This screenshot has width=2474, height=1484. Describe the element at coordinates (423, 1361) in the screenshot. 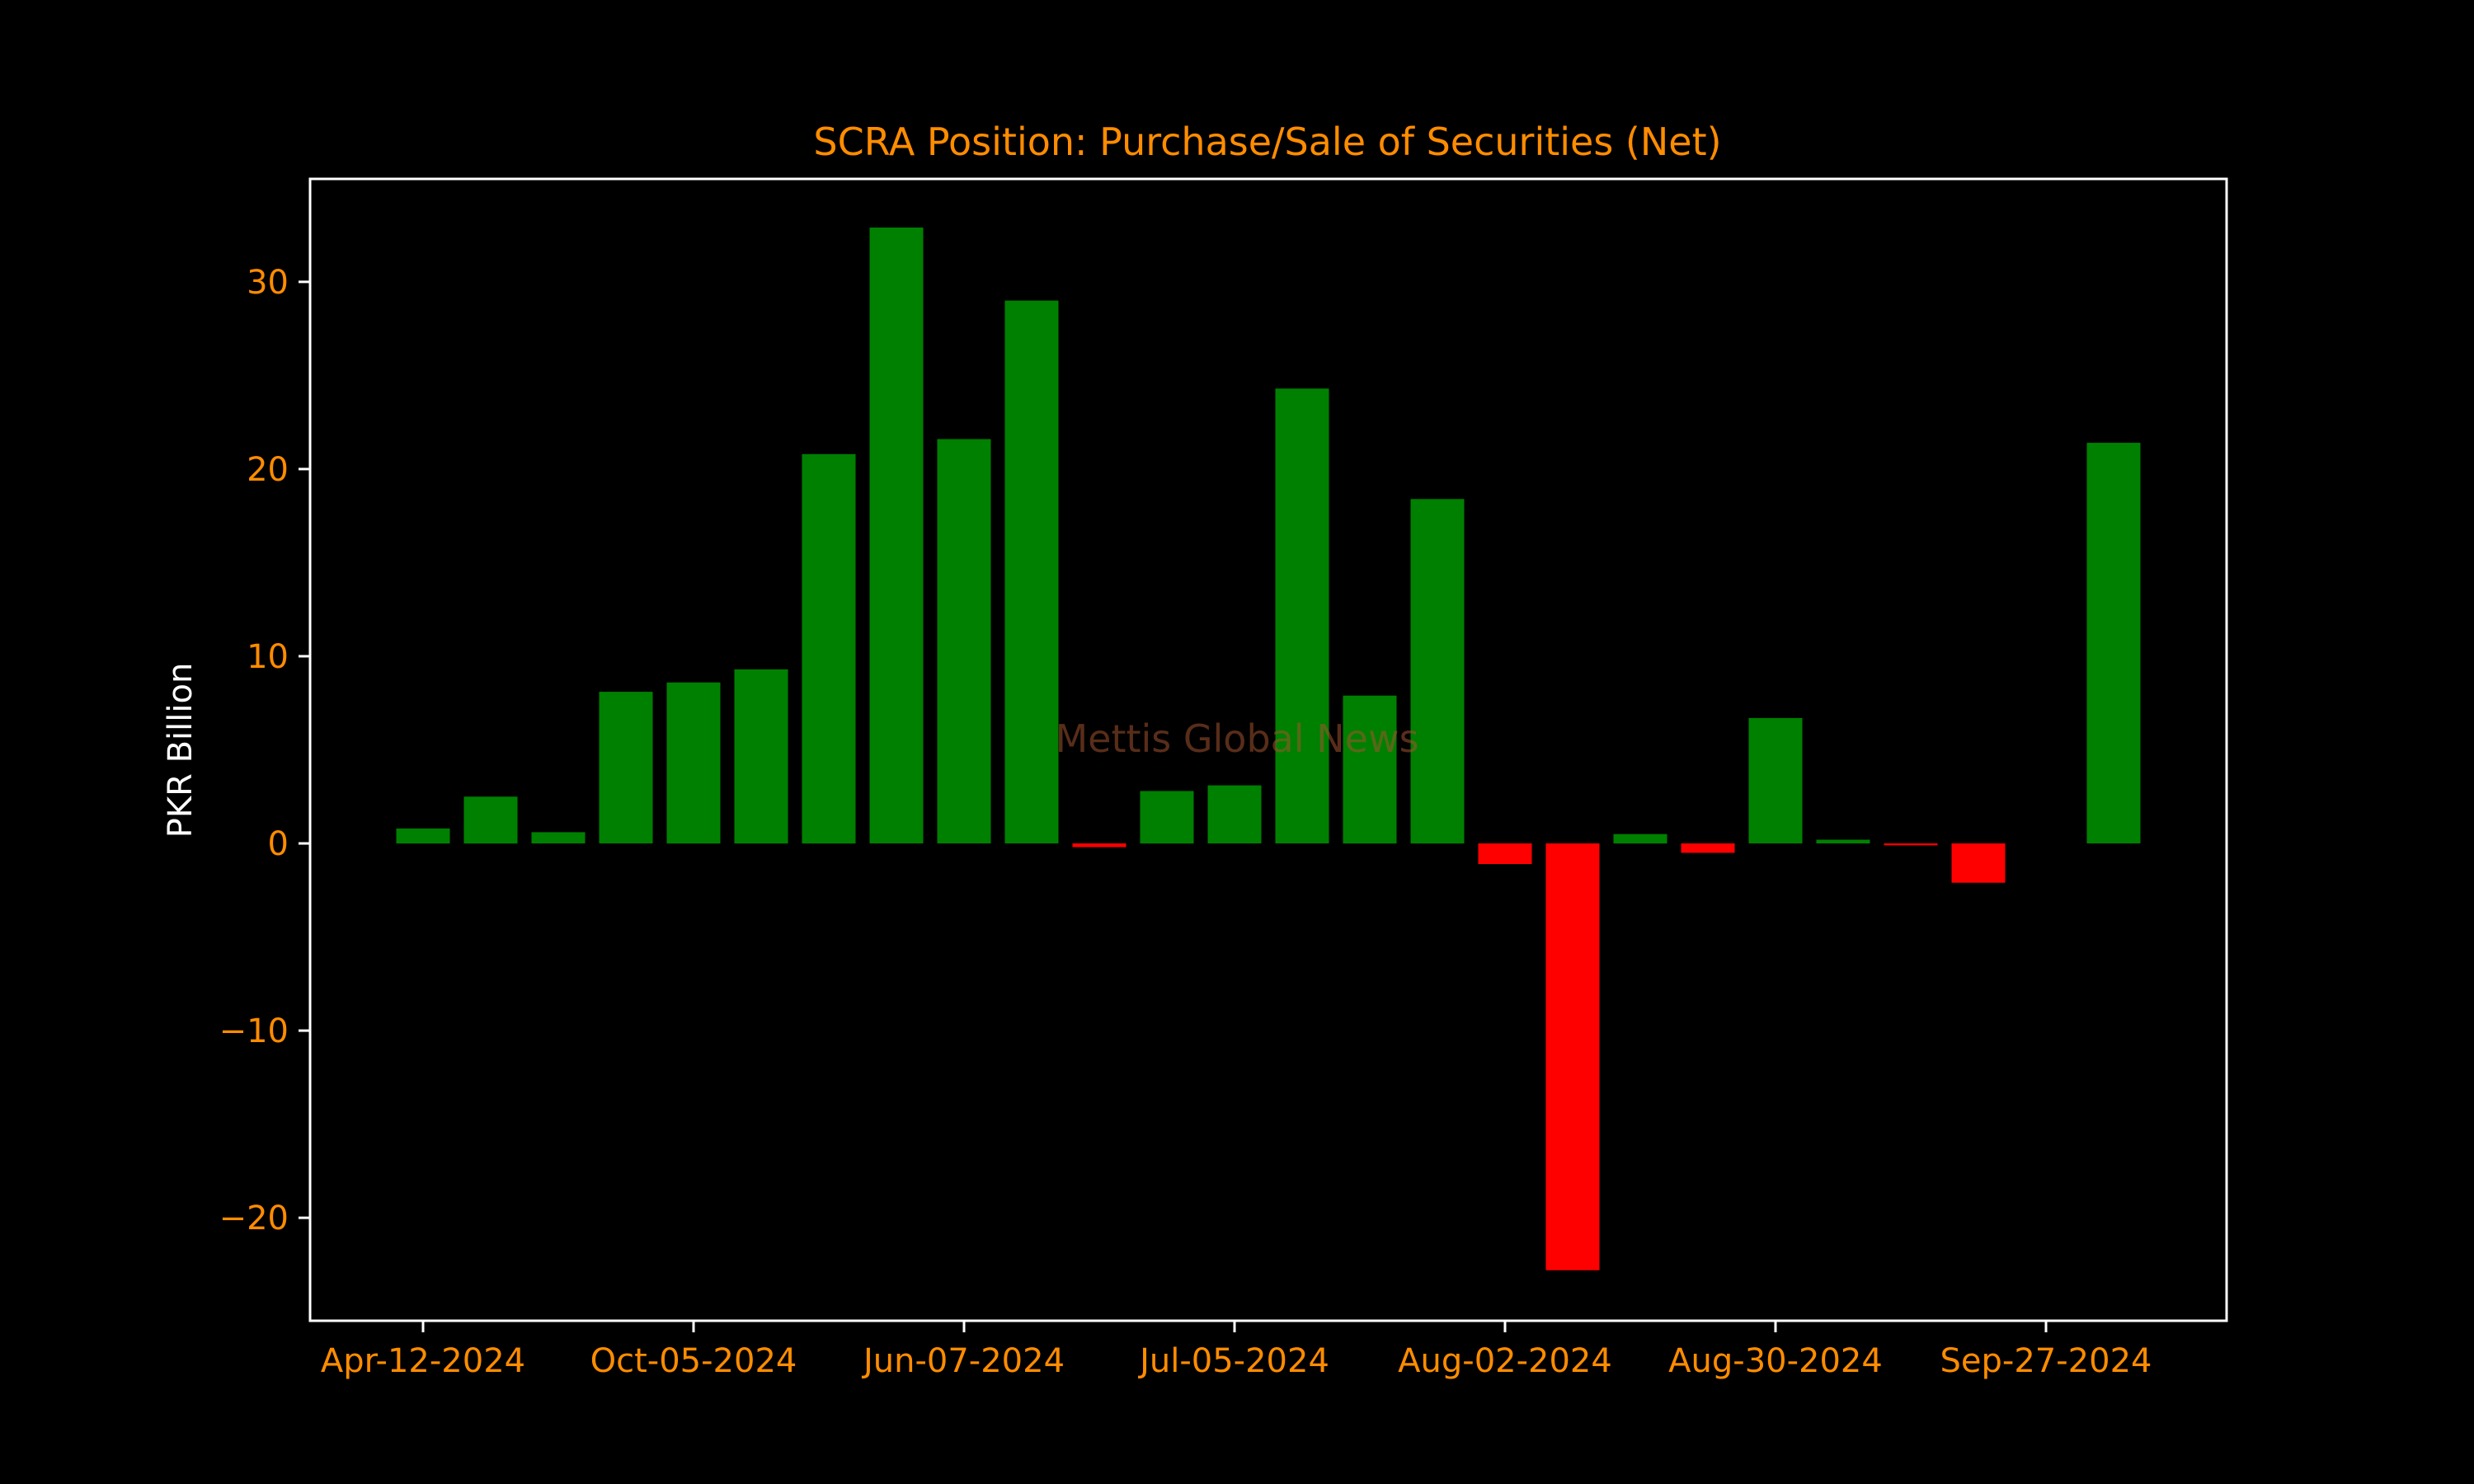

I see `x-tick-label: Apr-12-2024` at that location.